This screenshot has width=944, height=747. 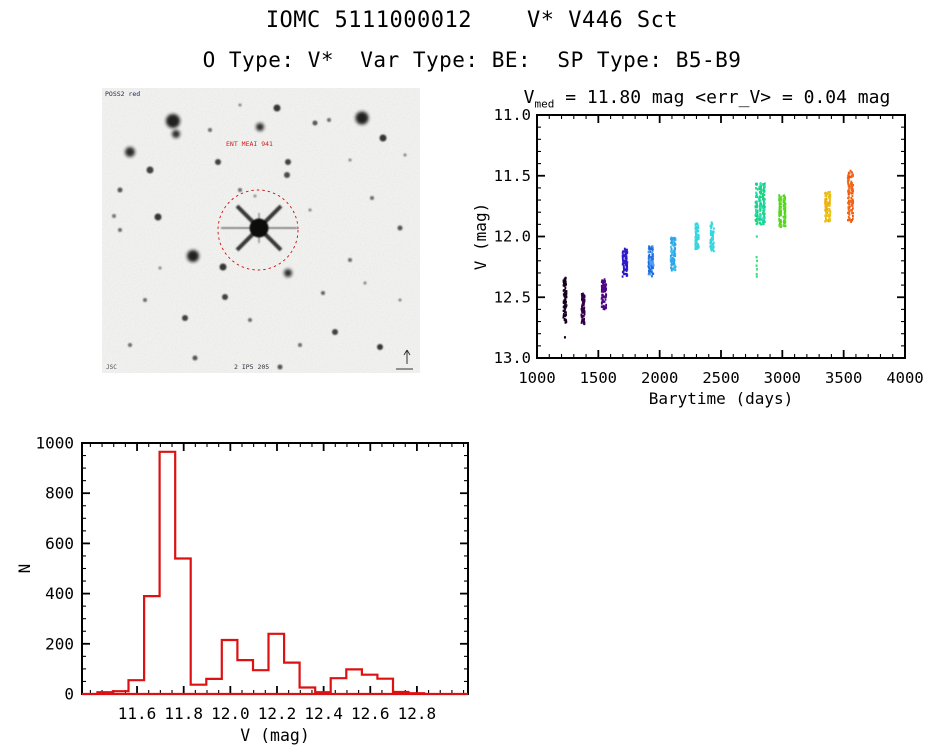 I want to click on svg-text: 2000, so click(x=659, y=378).